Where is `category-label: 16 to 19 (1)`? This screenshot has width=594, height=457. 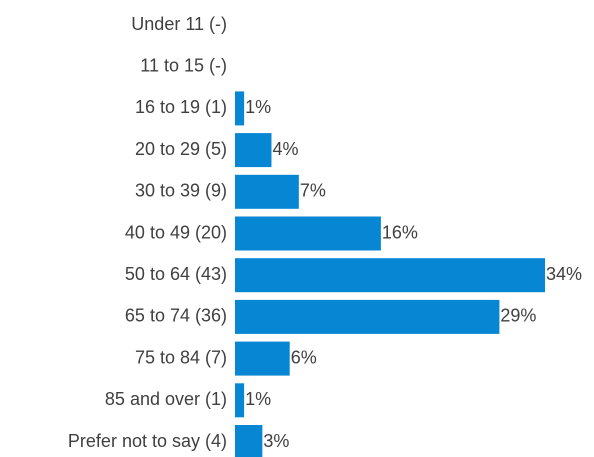
category-label: 16 to 19 (1) is located at coordinates (181, 107).